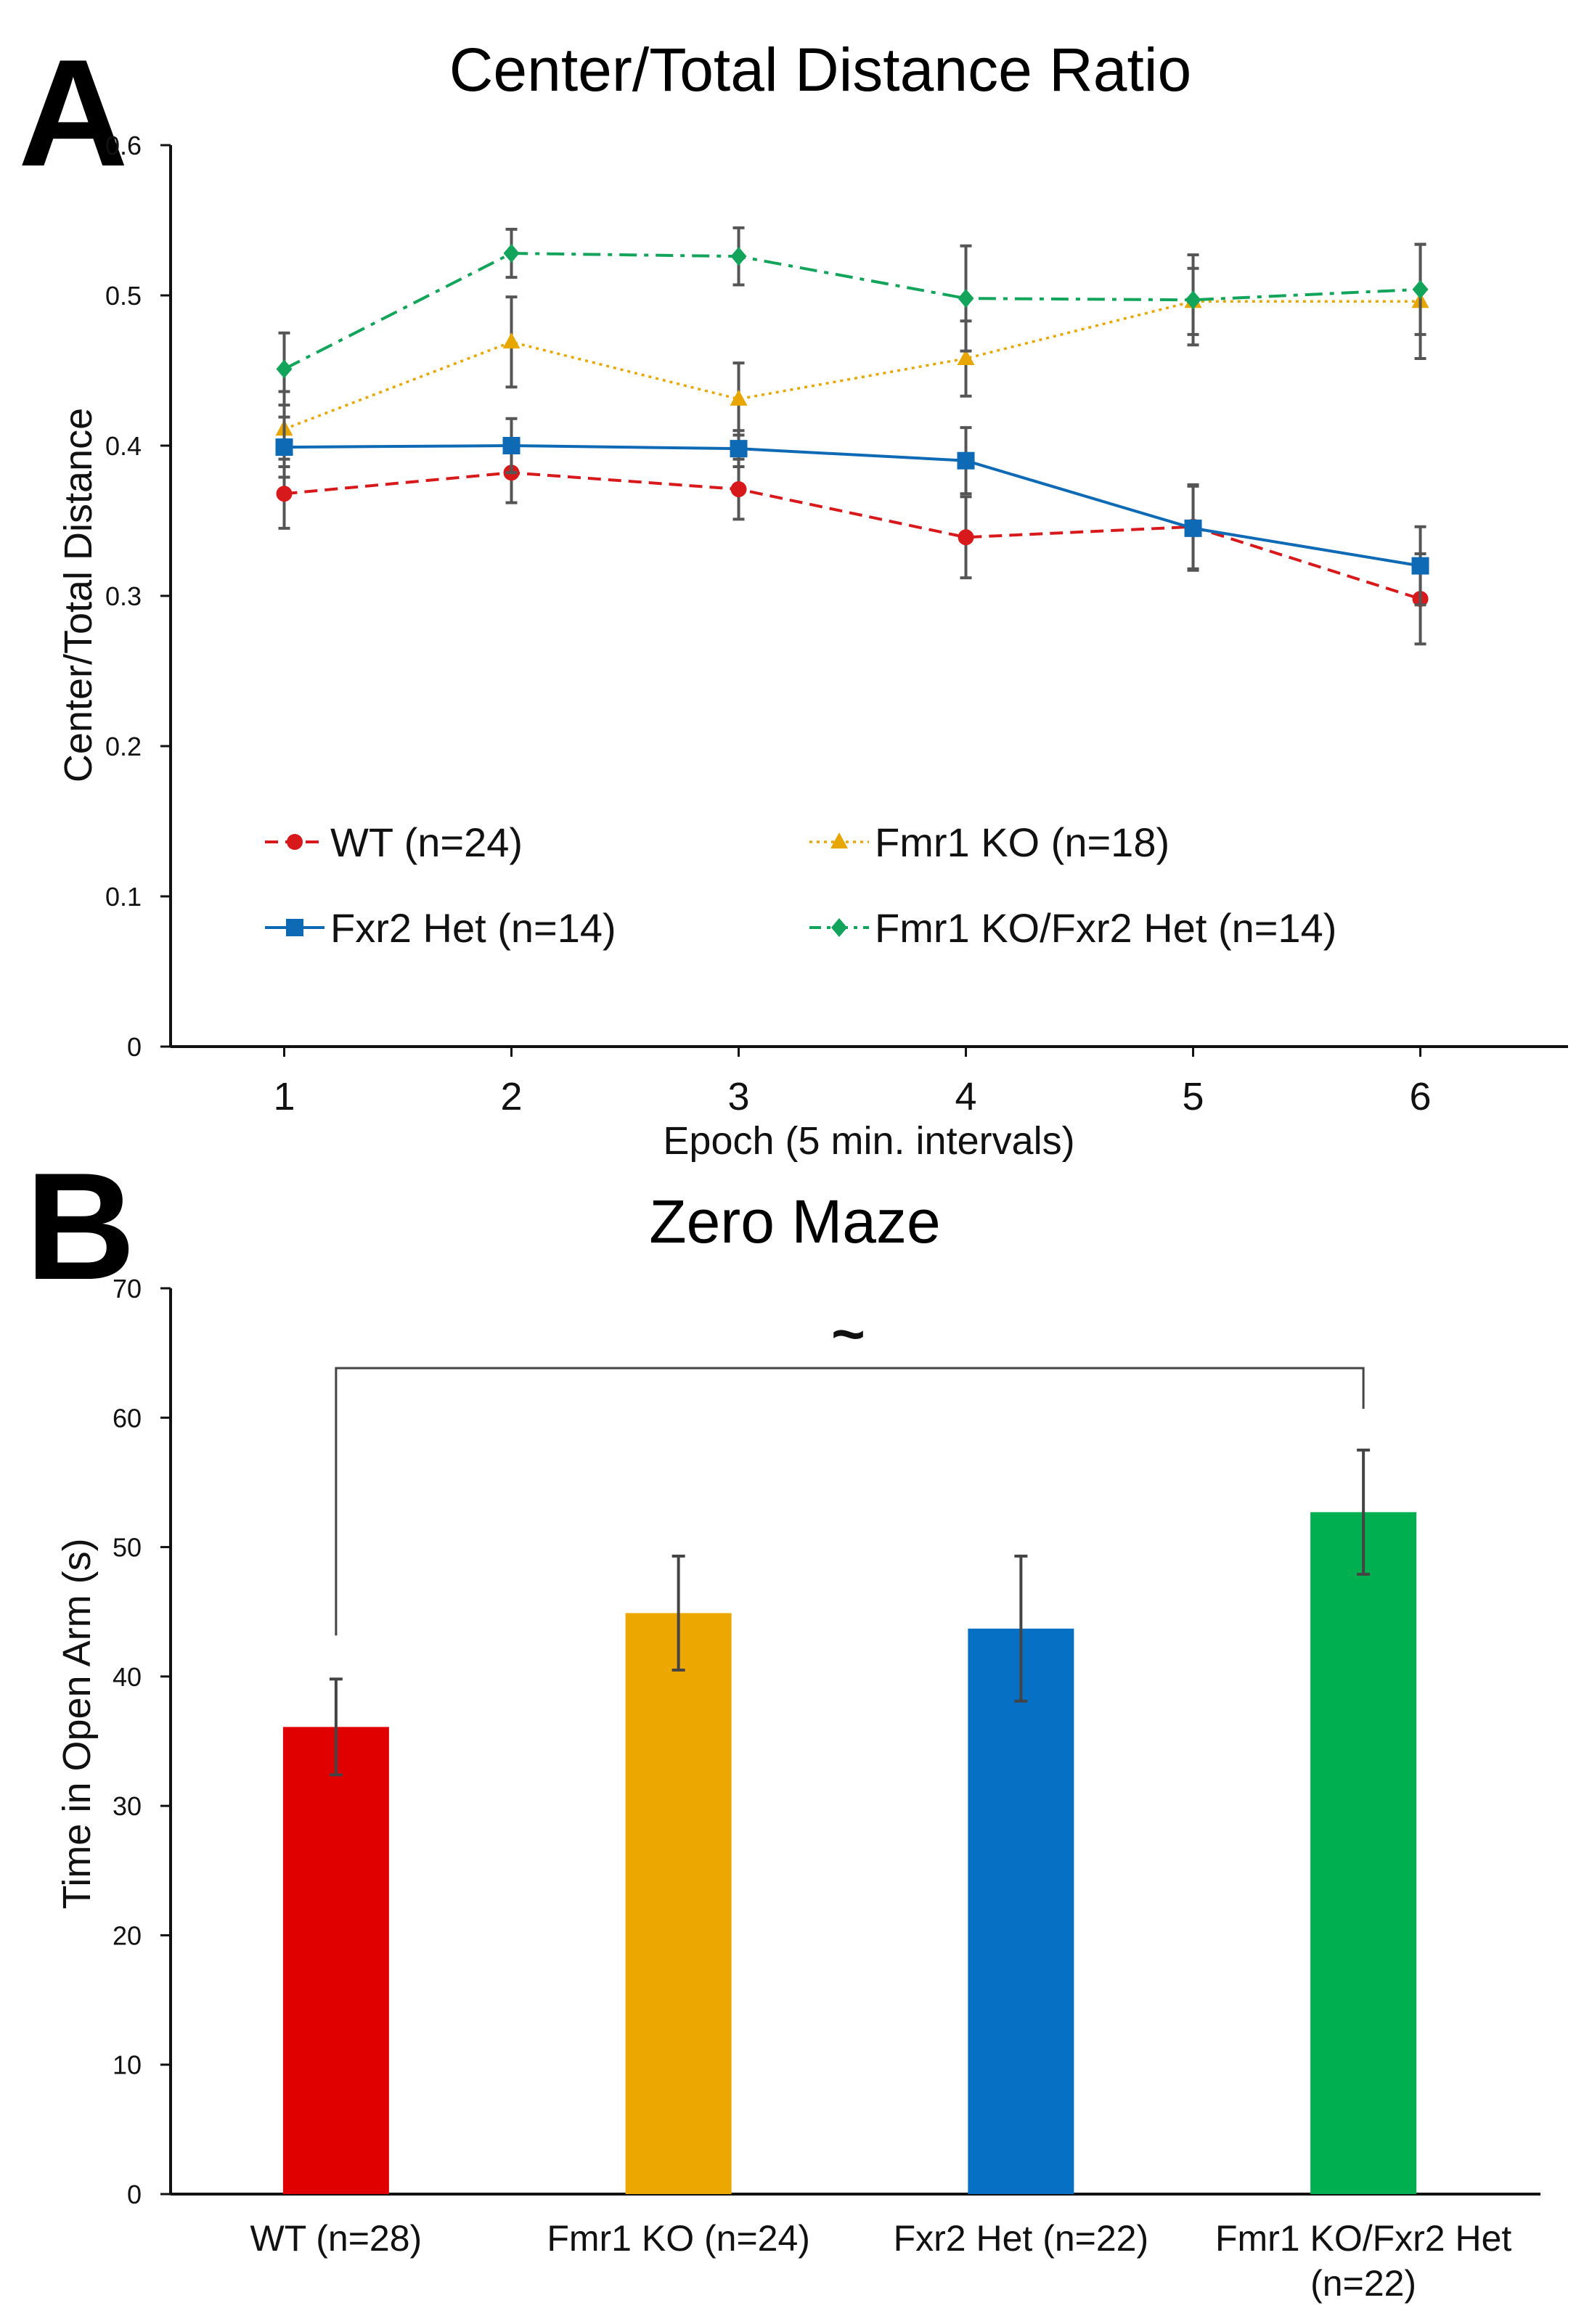 Image resolution: width=1584 pixels, height=2324 pixels. Describe the element at coordinates (128, 2065) in the screenshot. I see `y-tick-label: 10` at that location.